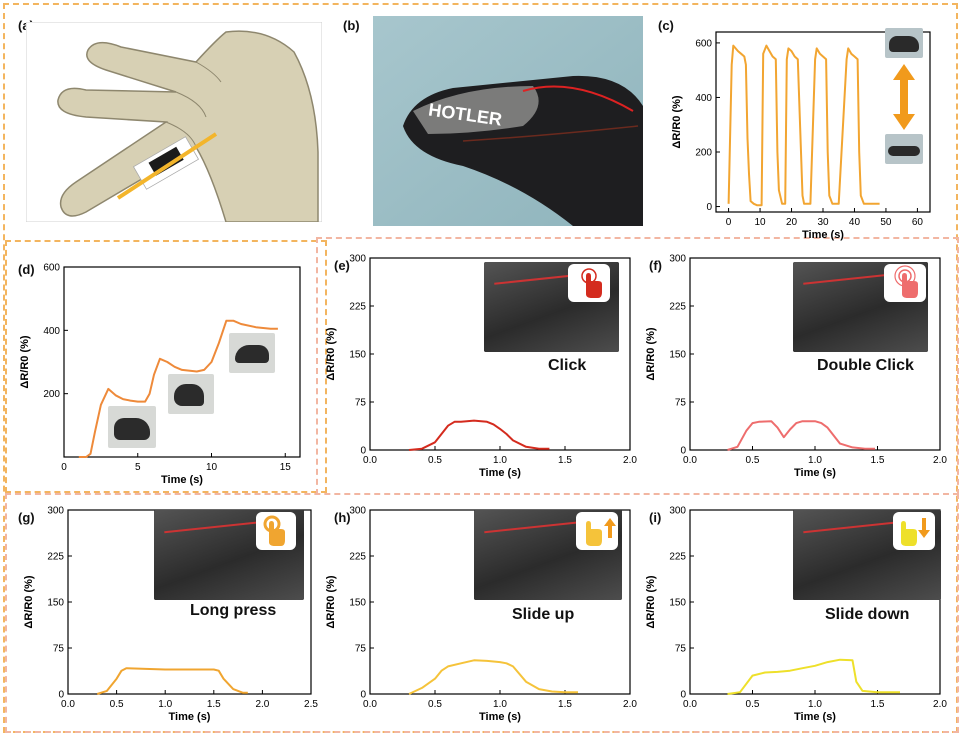 The width and height of the screenshot is (963, 737). I want to click on chart-d: 0 5 10 15 200 400 600 Time (s) ΔR/R0 (%), so click(160, 374).